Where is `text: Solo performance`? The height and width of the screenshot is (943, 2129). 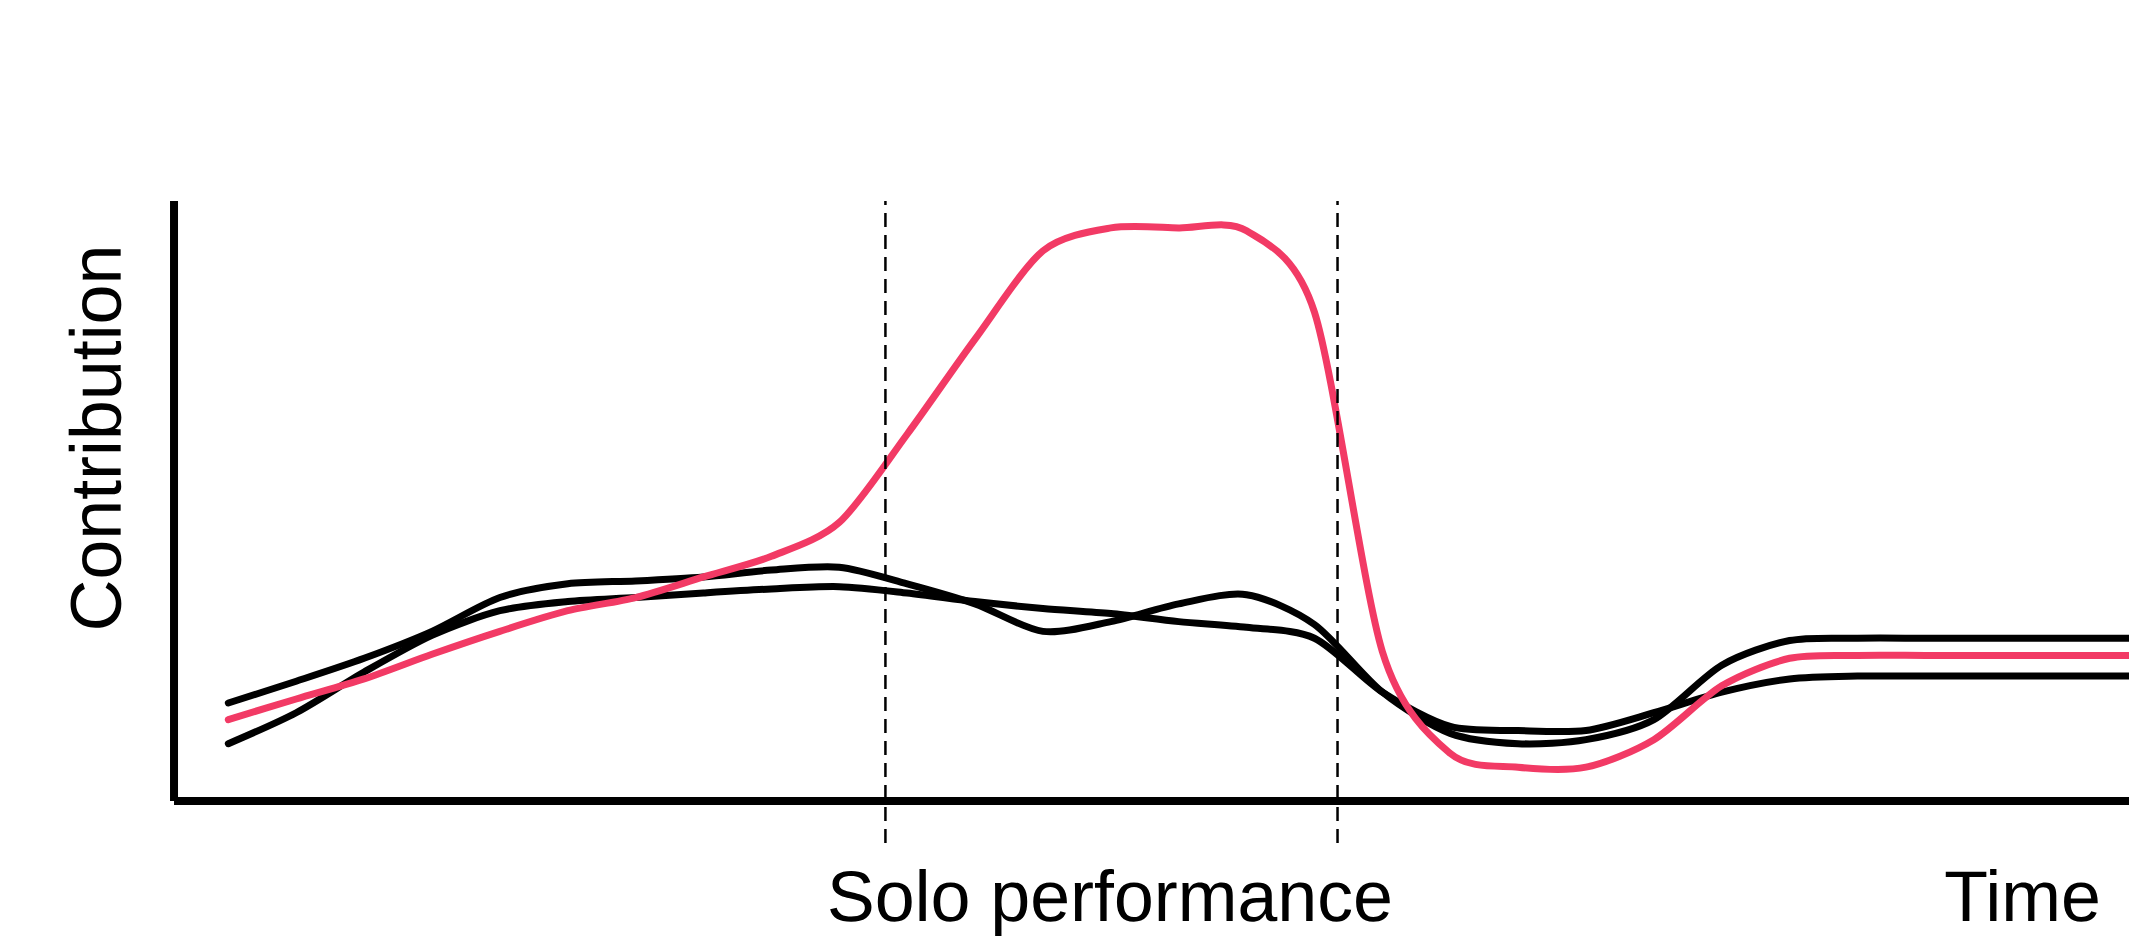 text: Solo performance is located at coordinates (1110, 902).